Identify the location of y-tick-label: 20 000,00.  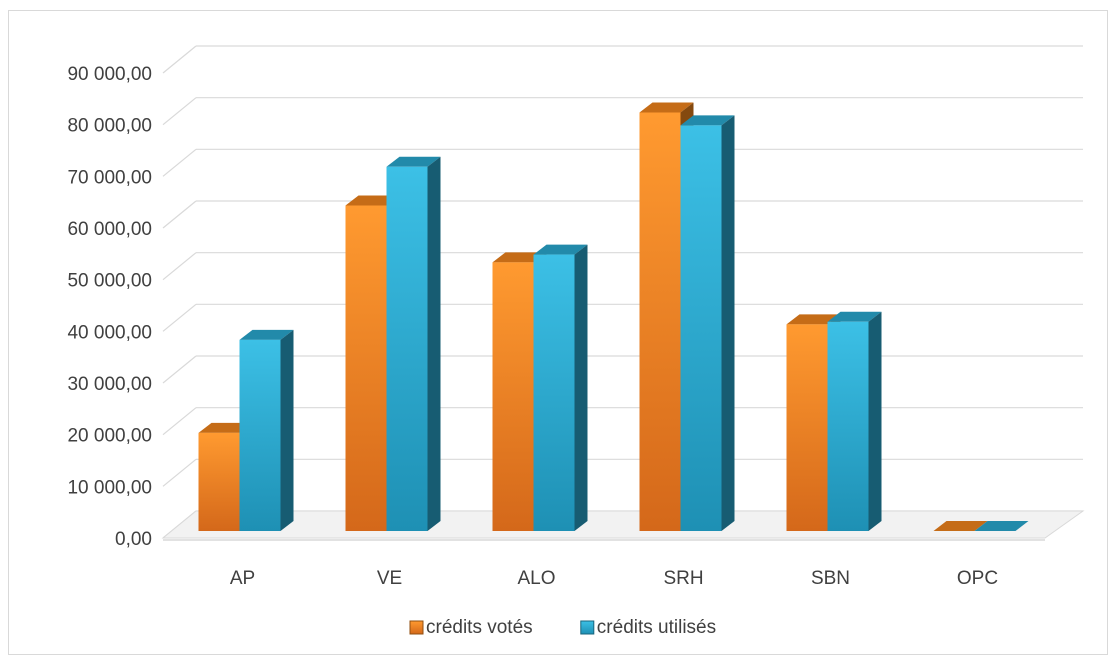
(109, 436).